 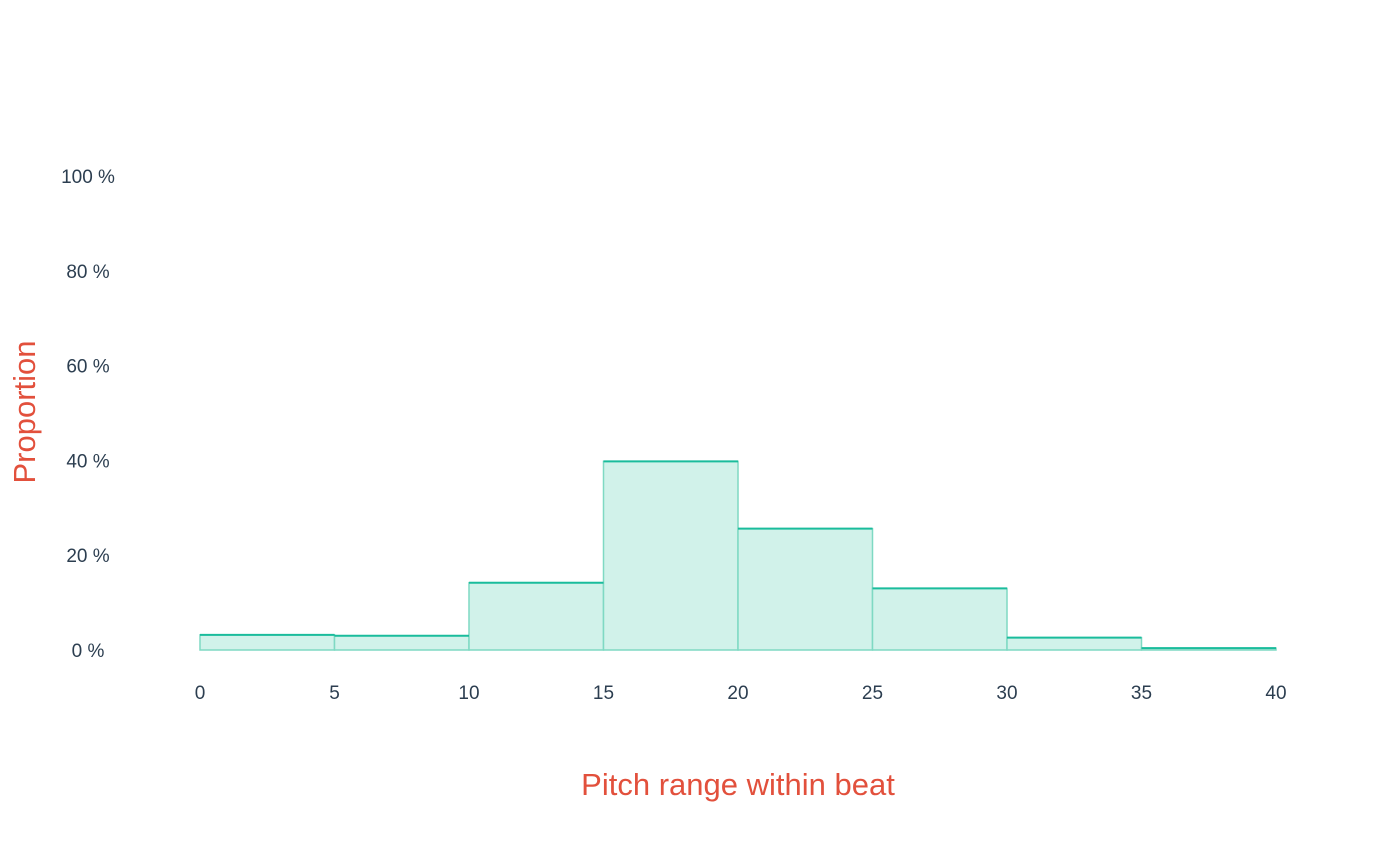 I want to click on y-tick-label: 40 %, so click(x=87, y=461).